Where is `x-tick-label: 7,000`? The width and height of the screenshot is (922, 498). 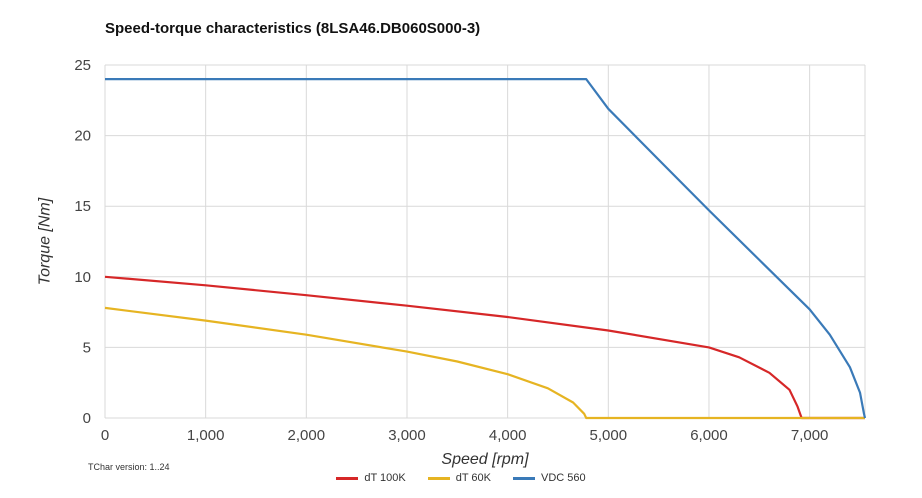
x-tick-label: 7,000 is located at coordinates (810, 435).